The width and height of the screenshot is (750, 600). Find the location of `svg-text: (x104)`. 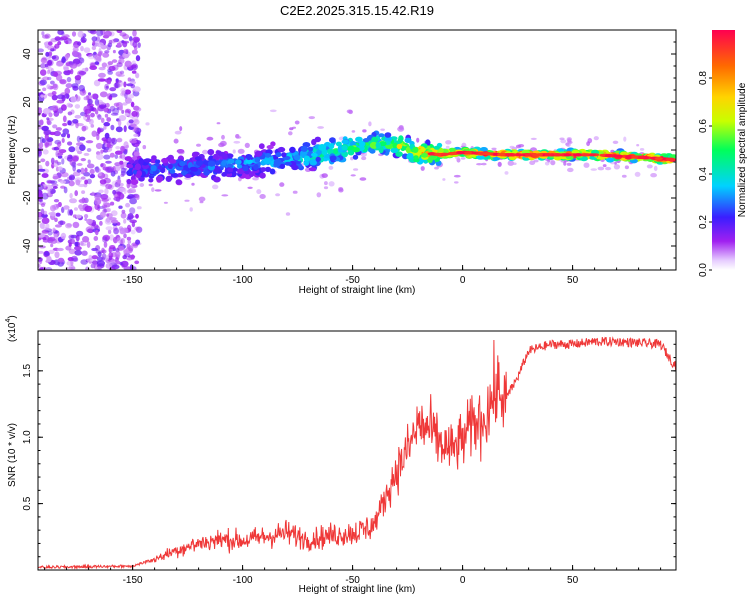

svg-text: (x104) is located at coordinates (11, 328).